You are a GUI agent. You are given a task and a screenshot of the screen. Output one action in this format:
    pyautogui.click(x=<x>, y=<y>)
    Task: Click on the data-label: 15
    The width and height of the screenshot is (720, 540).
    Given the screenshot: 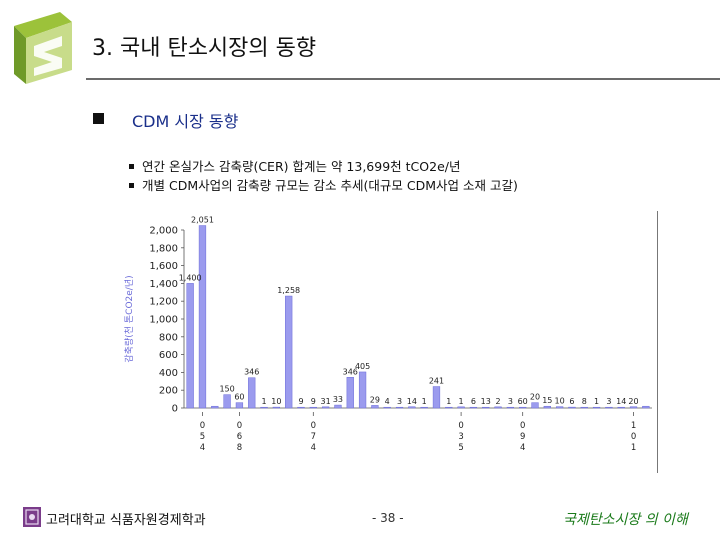 What is the action you would take?
    pyautogui.click(x=547, y=400)
    